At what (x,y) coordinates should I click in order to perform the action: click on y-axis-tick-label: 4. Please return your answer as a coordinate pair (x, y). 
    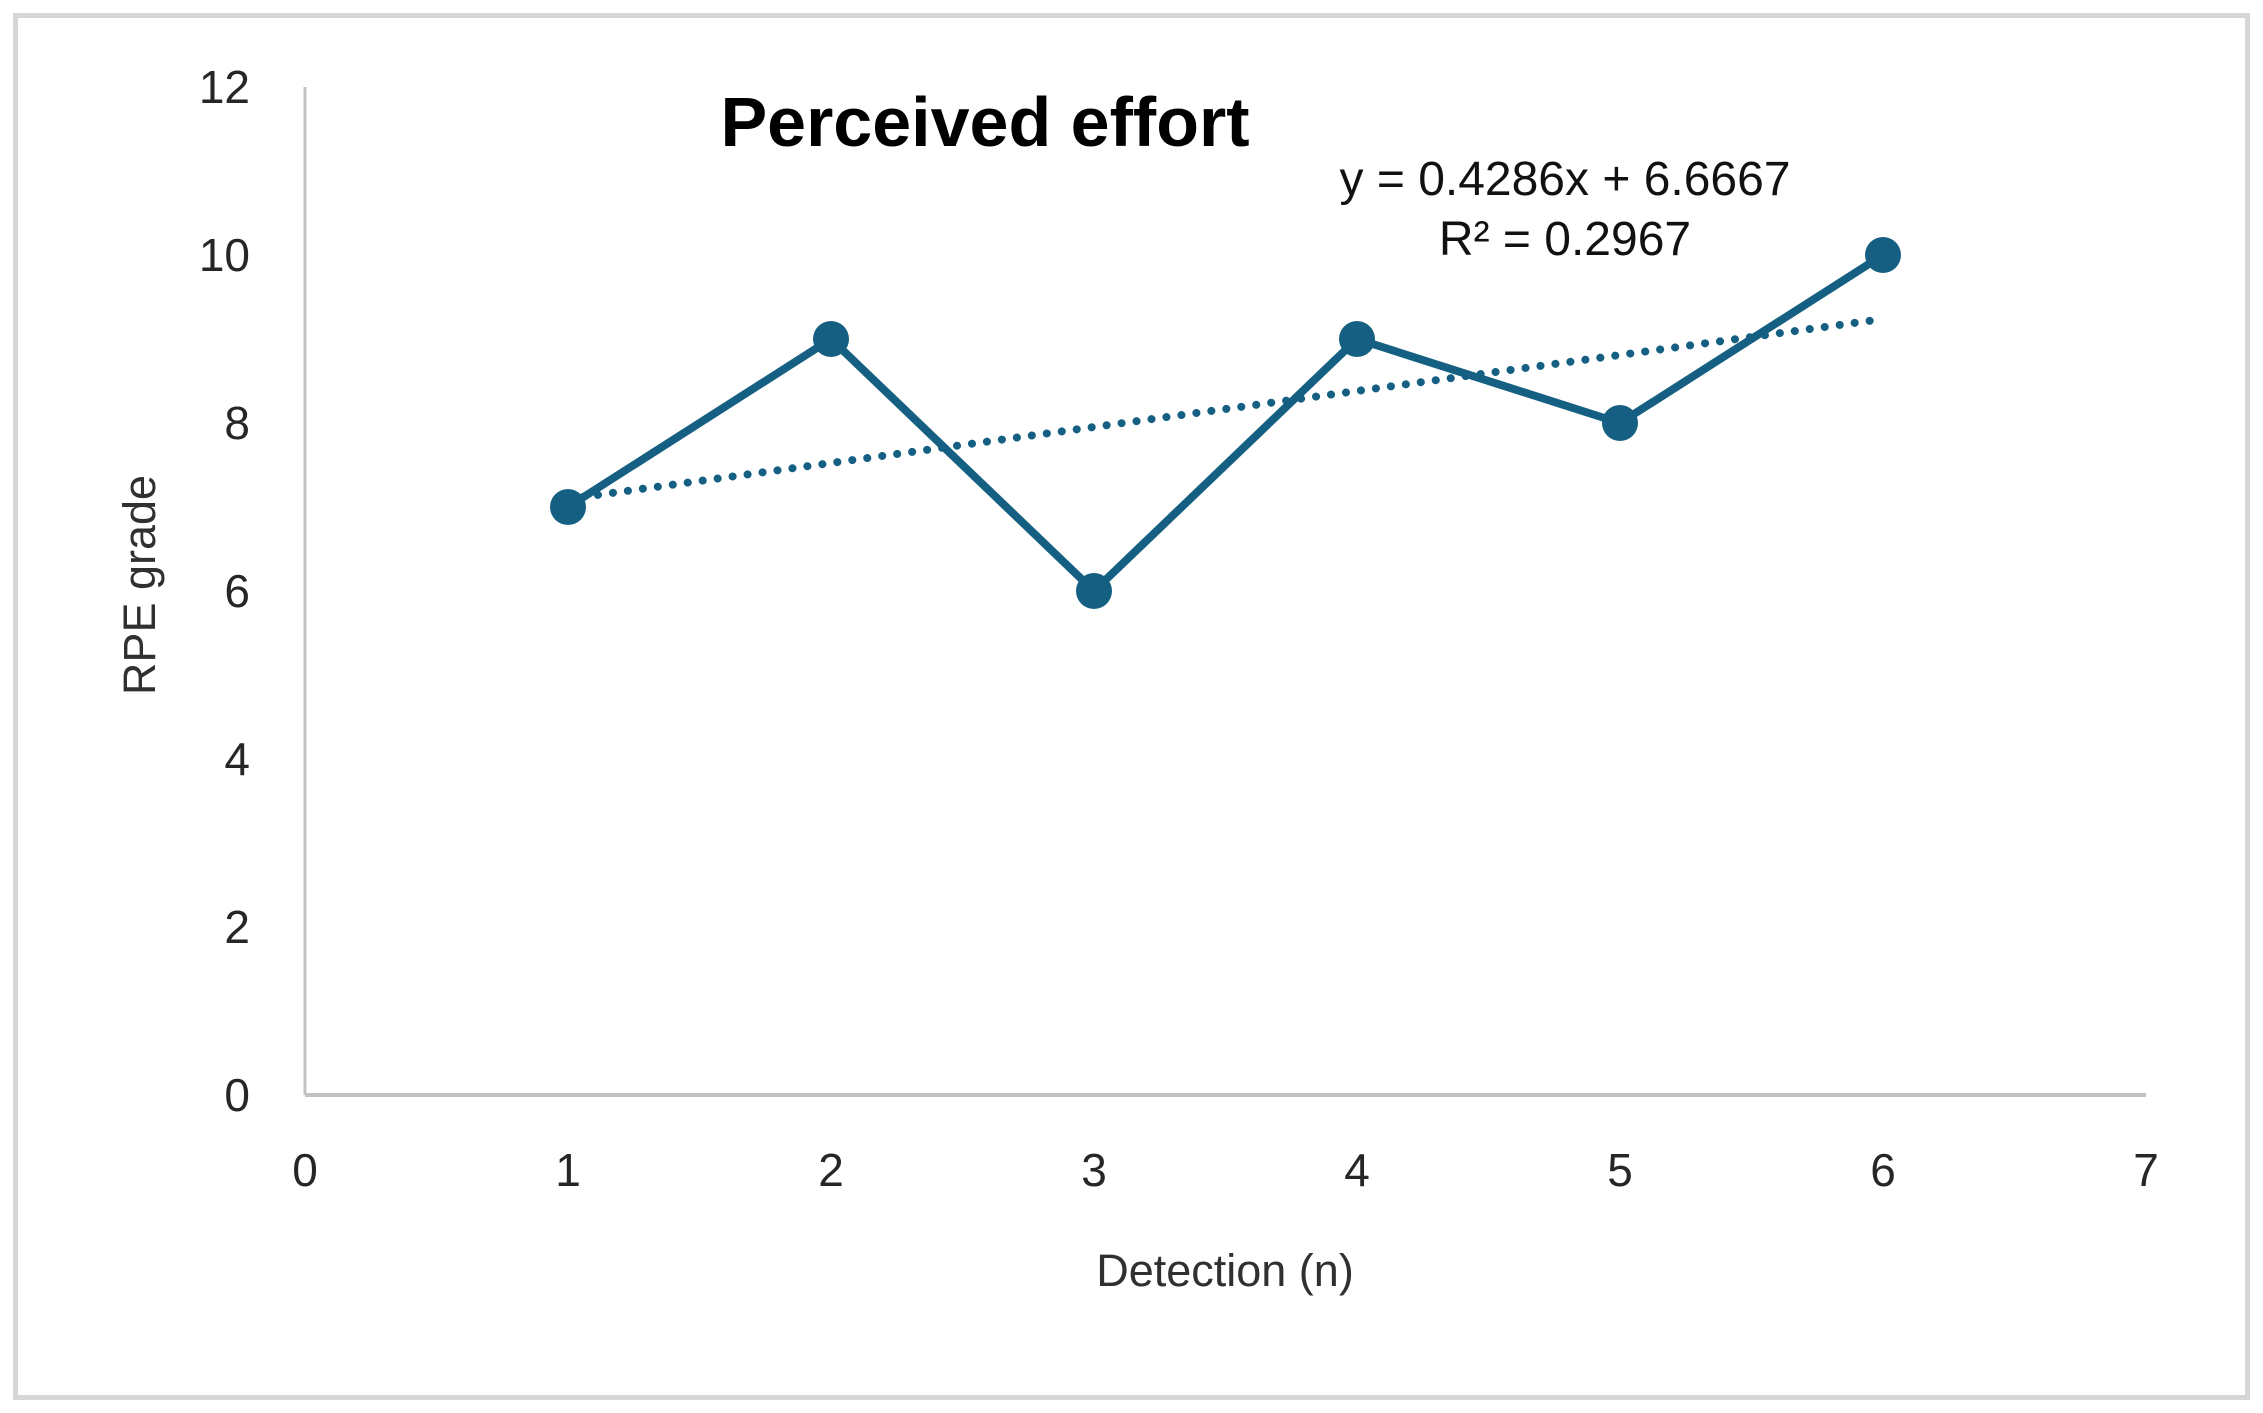
    Looking at the image, I should click on (237, 759).